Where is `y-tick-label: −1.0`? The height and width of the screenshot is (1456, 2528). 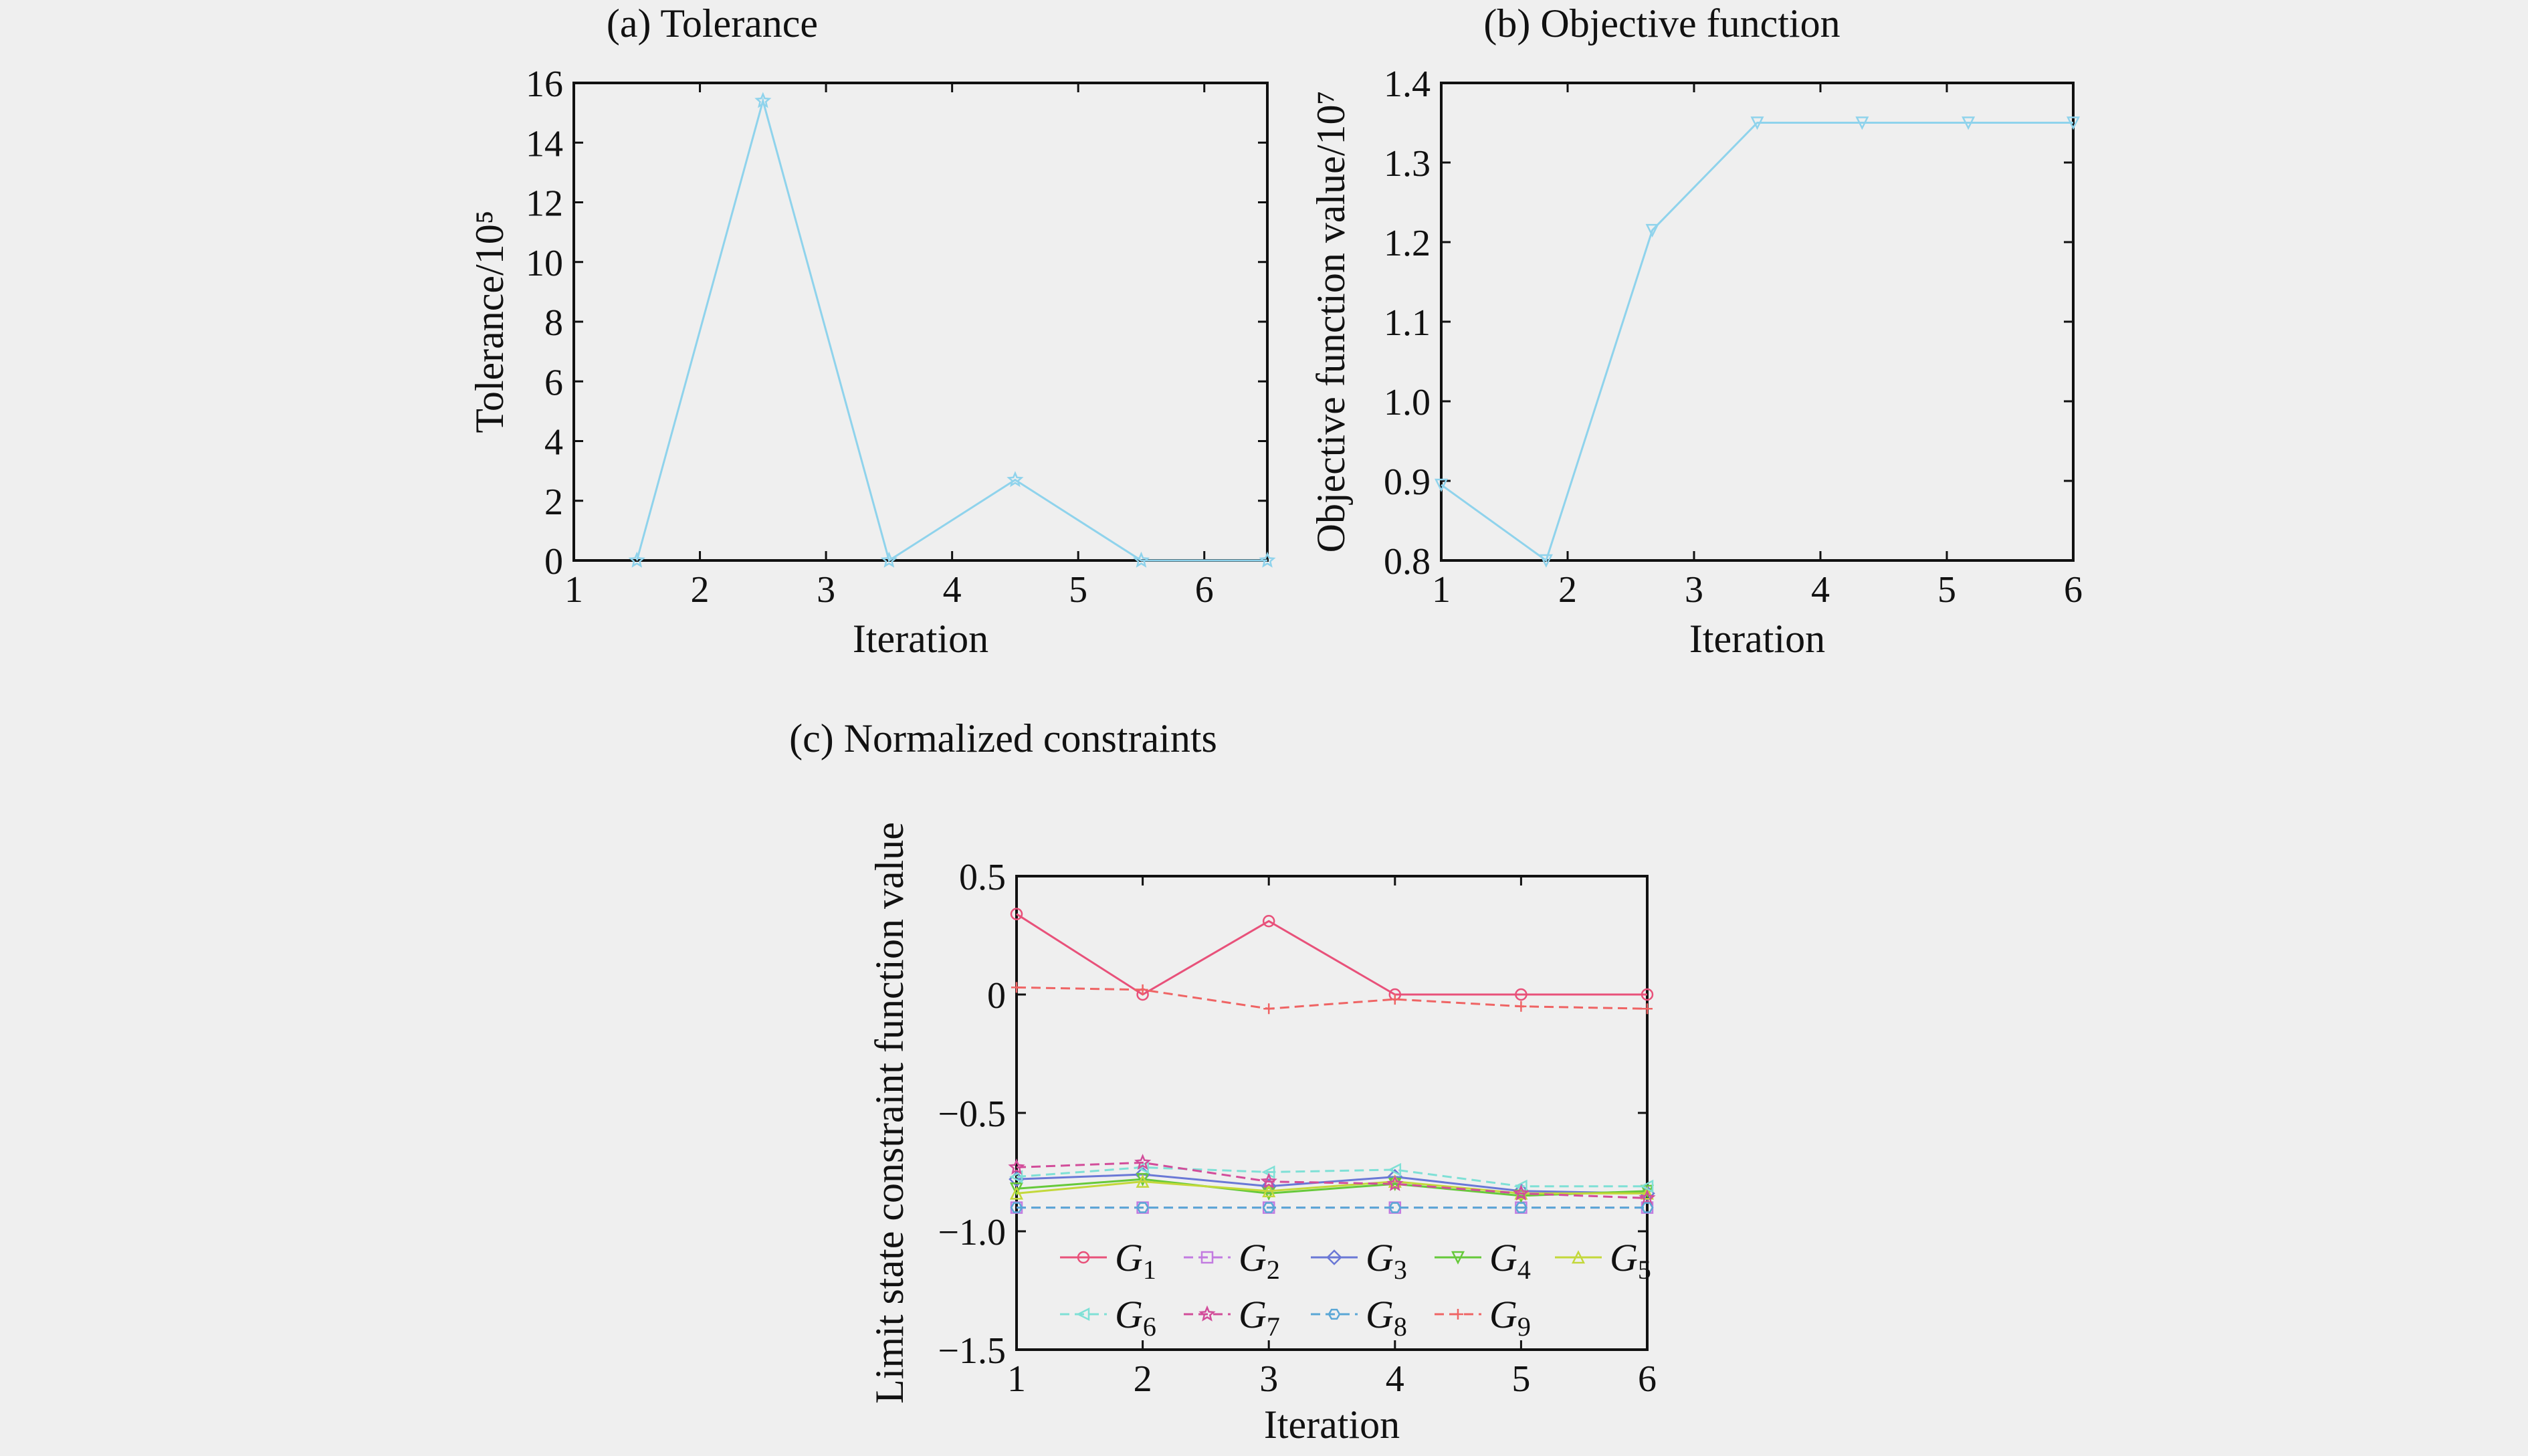 y-tick-label: −1.0 is located at coordinates (972, 1232).